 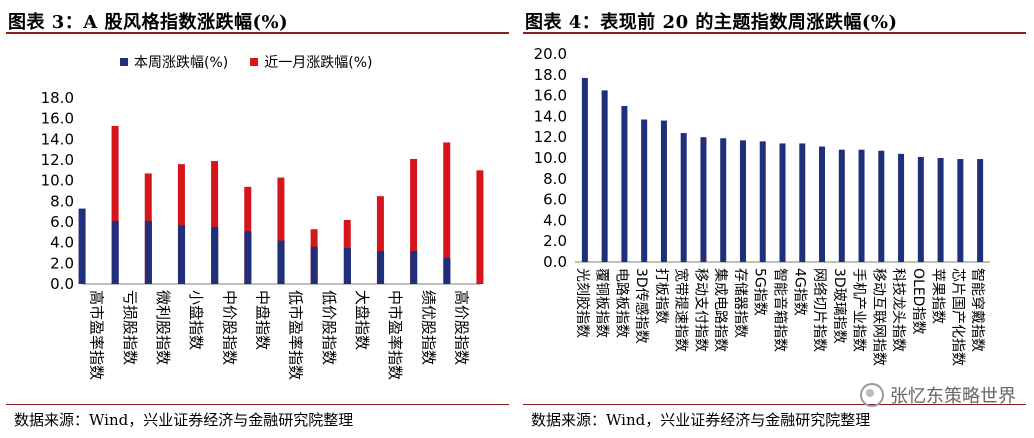 What do you see at coordinates (57, 119) in the screenshot?
I see `left-ytick-label: 16.0` at bounding box center [57, 119].